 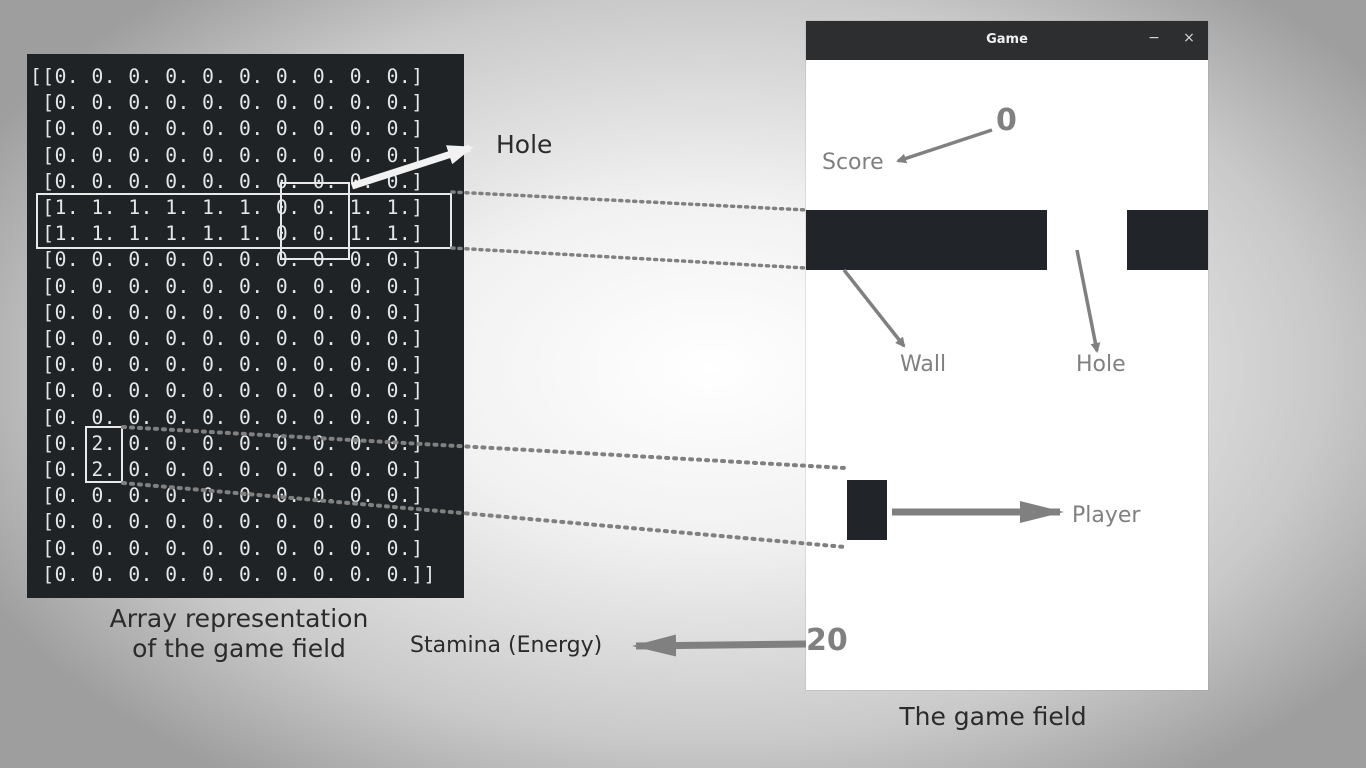 I want to click on wall-right-segment, so click(x=1167, y=240).